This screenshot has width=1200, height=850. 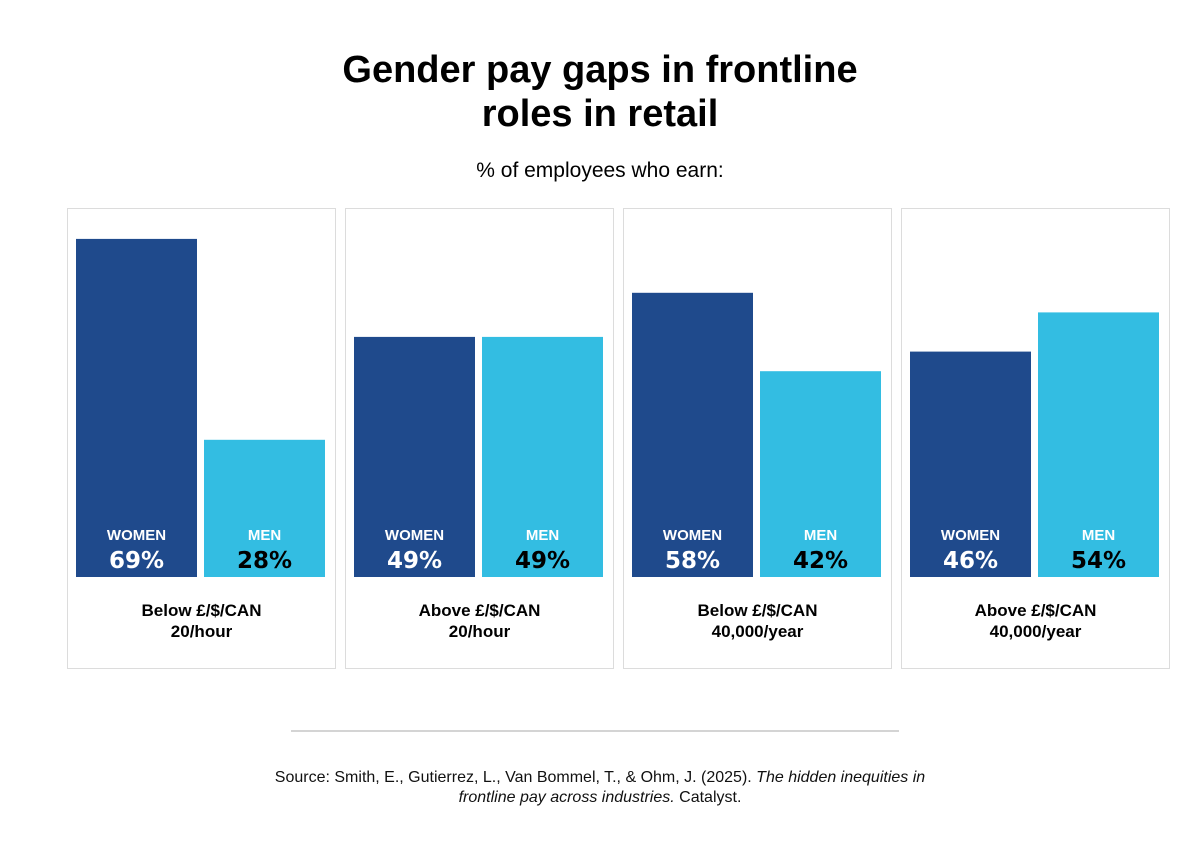 I want to click on panel-below-20-hour: WOMEN 69% MEN 28% Below £/$/CAN 20/hour, so click(x=201, y=438).